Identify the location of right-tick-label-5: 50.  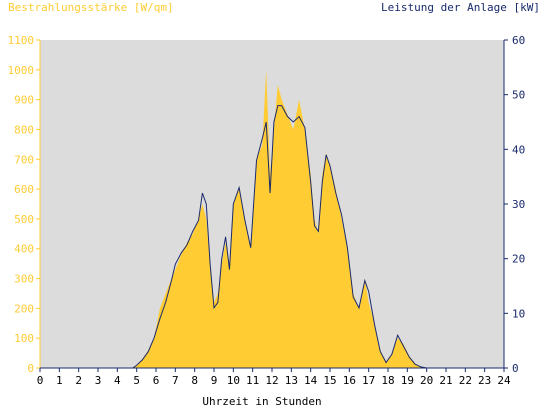
(518, 95).